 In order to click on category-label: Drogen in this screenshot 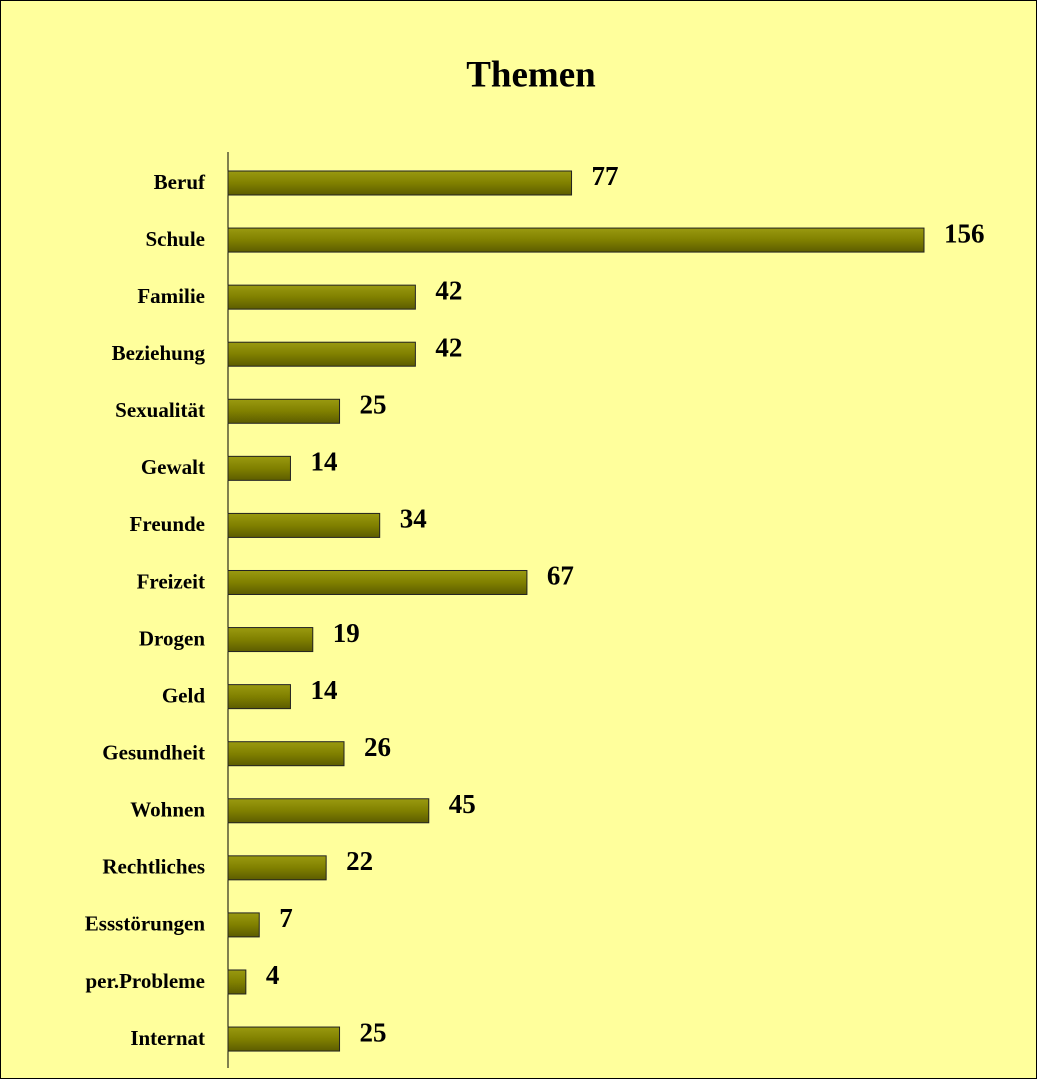, I will do `click(172, 638)`.